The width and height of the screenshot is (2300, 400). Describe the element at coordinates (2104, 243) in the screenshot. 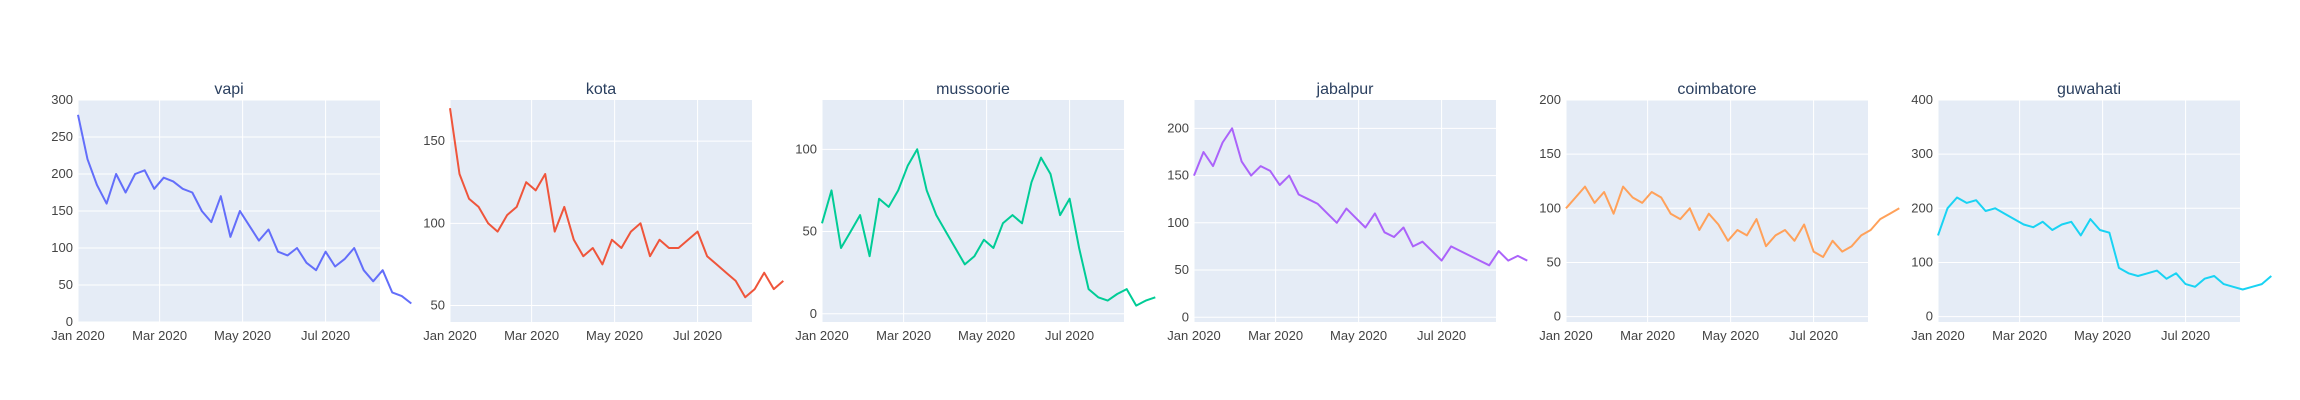

I see `series-line-guwahati` at that location.